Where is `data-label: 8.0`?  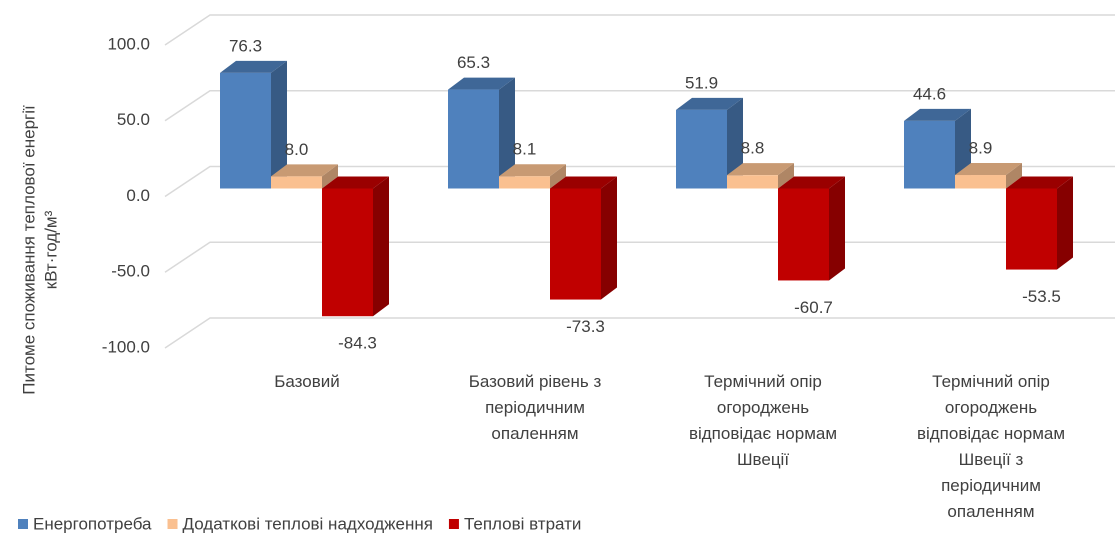 data-label: 8.0 is located at coordinates (297, 149).